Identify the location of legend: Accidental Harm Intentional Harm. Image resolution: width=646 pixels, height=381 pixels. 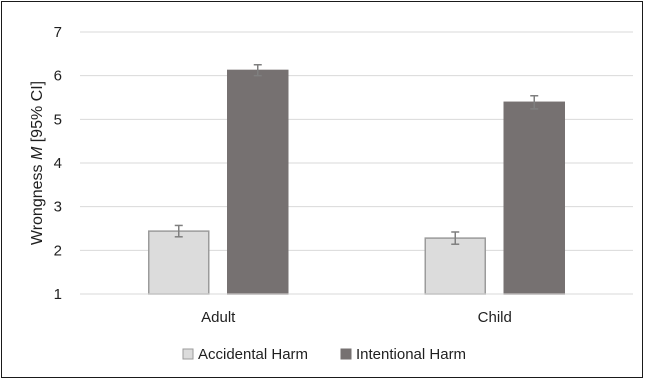
(324, 354).